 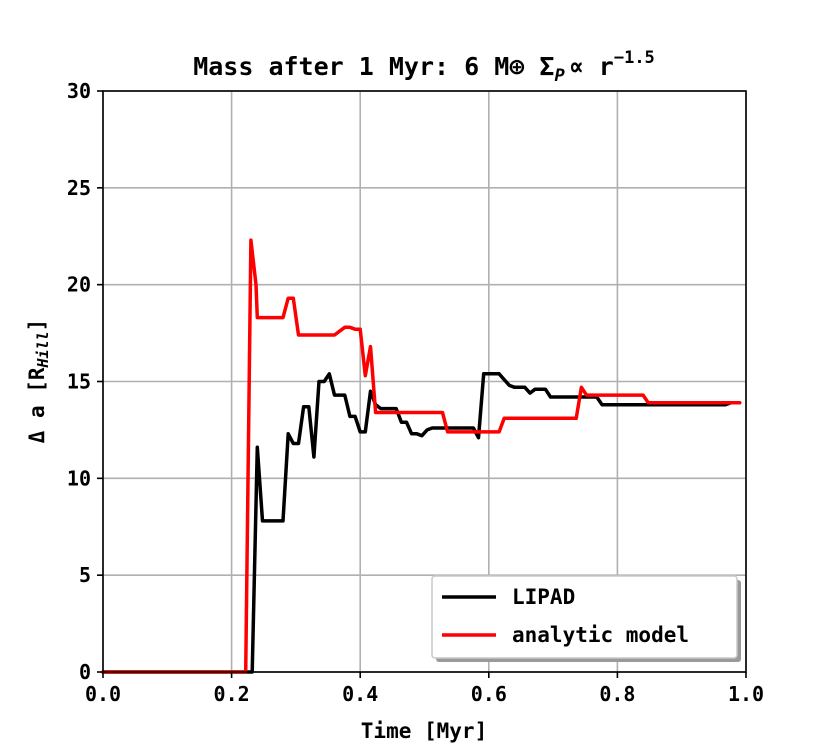 What do you see at coordinates (85, 575) in the screenshot?
I see `y-tick-label: 5` at bounding box center [85, 575].